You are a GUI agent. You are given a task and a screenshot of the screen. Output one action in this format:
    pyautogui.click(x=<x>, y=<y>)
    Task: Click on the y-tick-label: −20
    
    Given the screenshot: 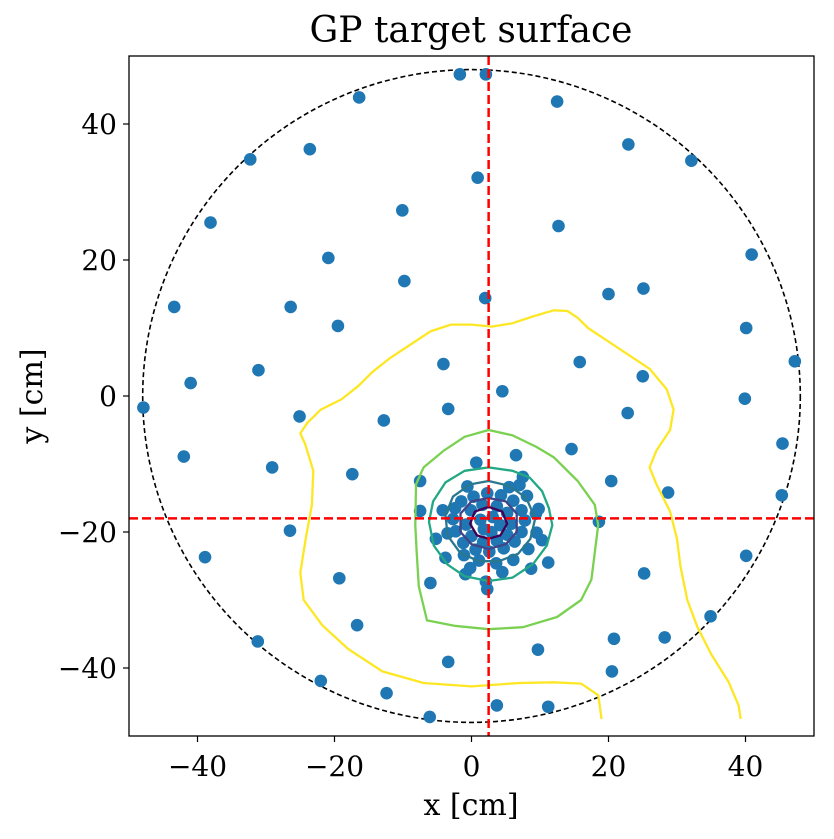 What is the action you would take?
    pyautogui.click(x=87, y=532)
    